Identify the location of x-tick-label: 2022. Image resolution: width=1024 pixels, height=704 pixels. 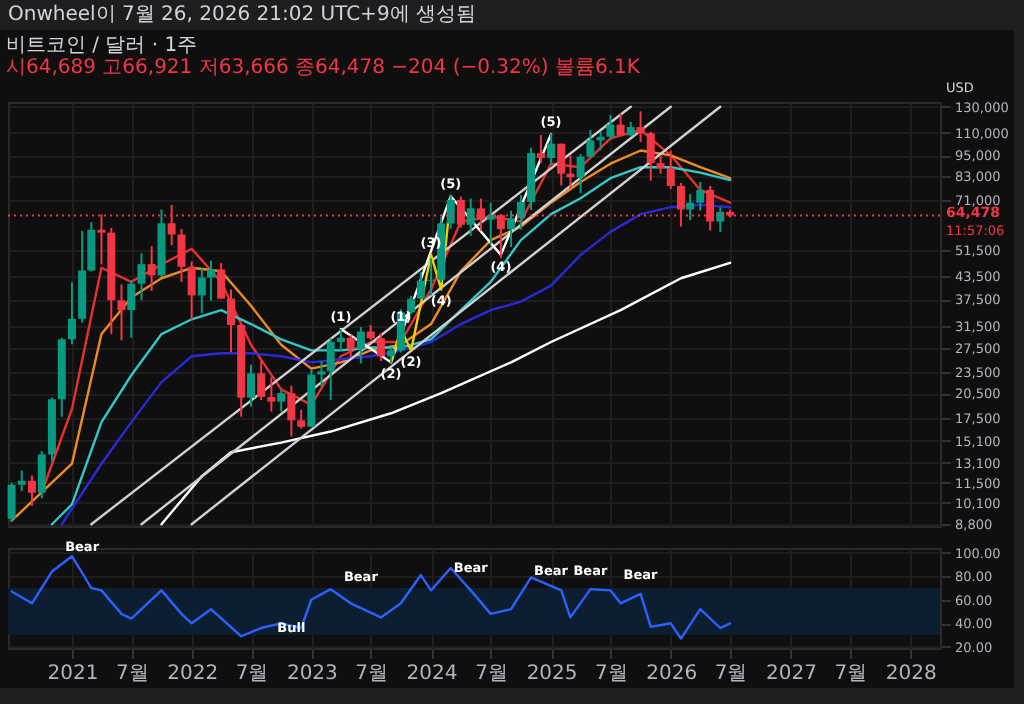
(193, 674).